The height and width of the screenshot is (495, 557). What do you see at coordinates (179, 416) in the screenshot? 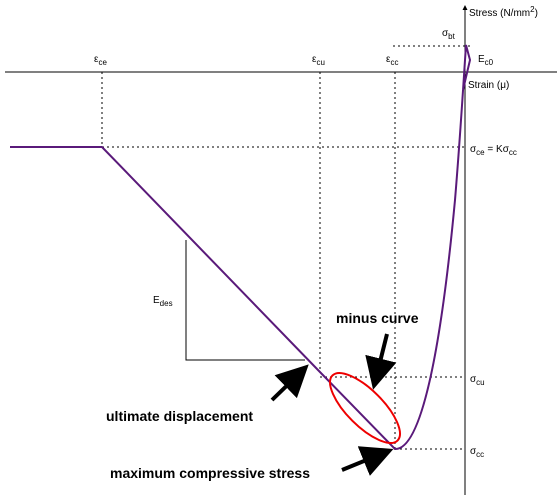
I see `annotation: ultimate displacement` at bounding box center [179, 416].